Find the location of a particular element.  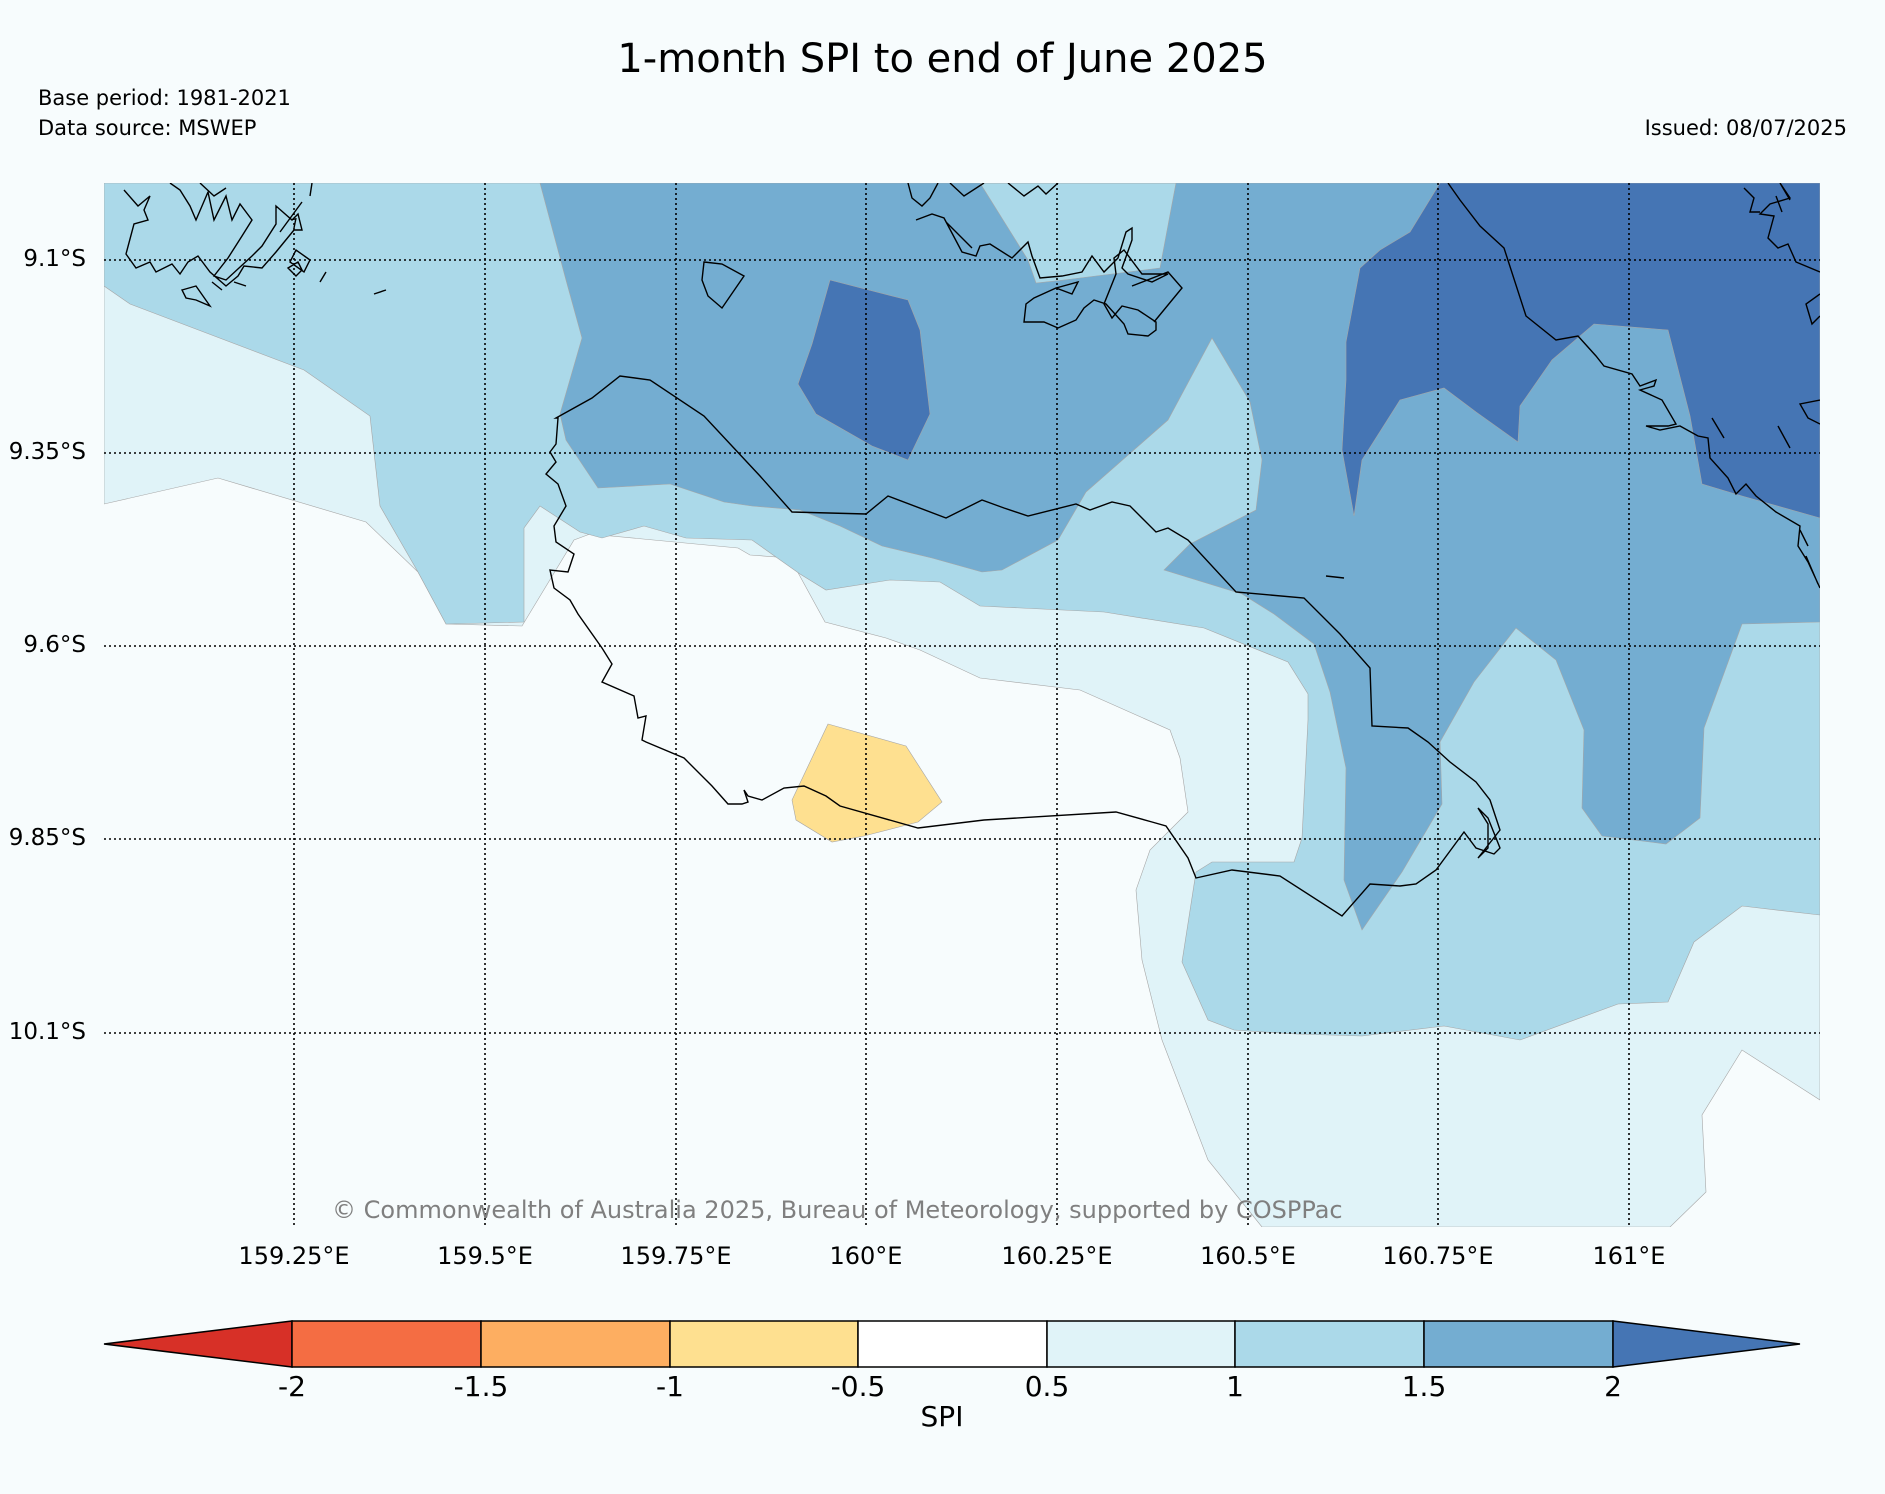

colorbar-tick-label: -0.5 is located at coordinates (858, 1386).